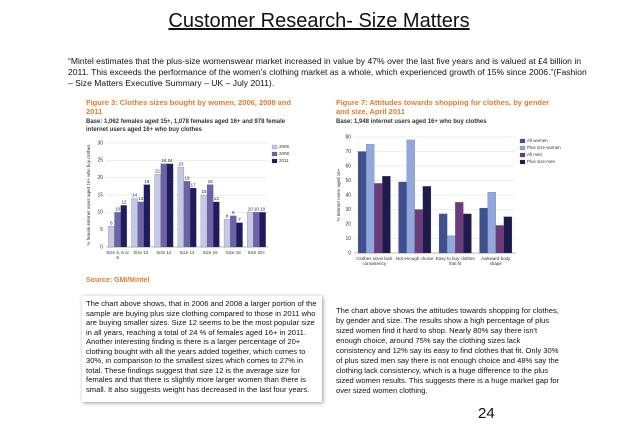 The height and width of the screenshot is (442, 638). What do you see at coordinates (233, 212) in the screenshot?
I see `data-label: 9` at bounding box center [233, 212].